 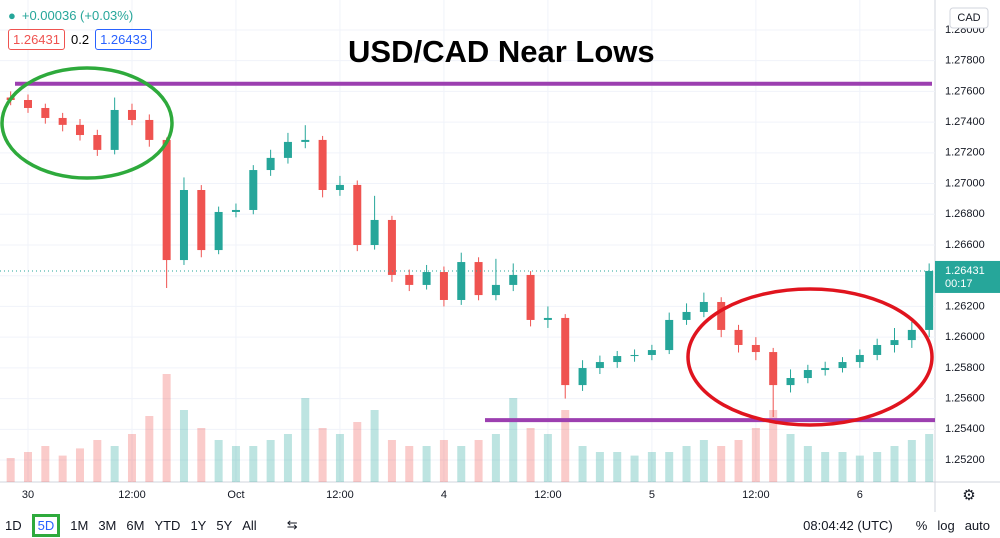 I want to click on currency-button, so click(x=969, y=18).